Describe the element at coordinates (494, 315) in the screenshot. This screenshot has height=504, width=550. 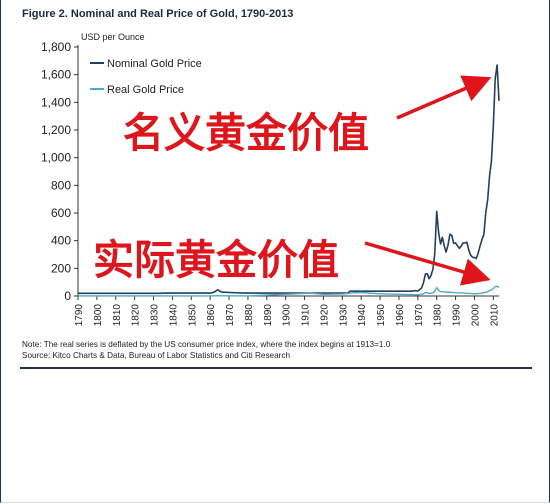
I see `x-tick-label: 2010` at that location.